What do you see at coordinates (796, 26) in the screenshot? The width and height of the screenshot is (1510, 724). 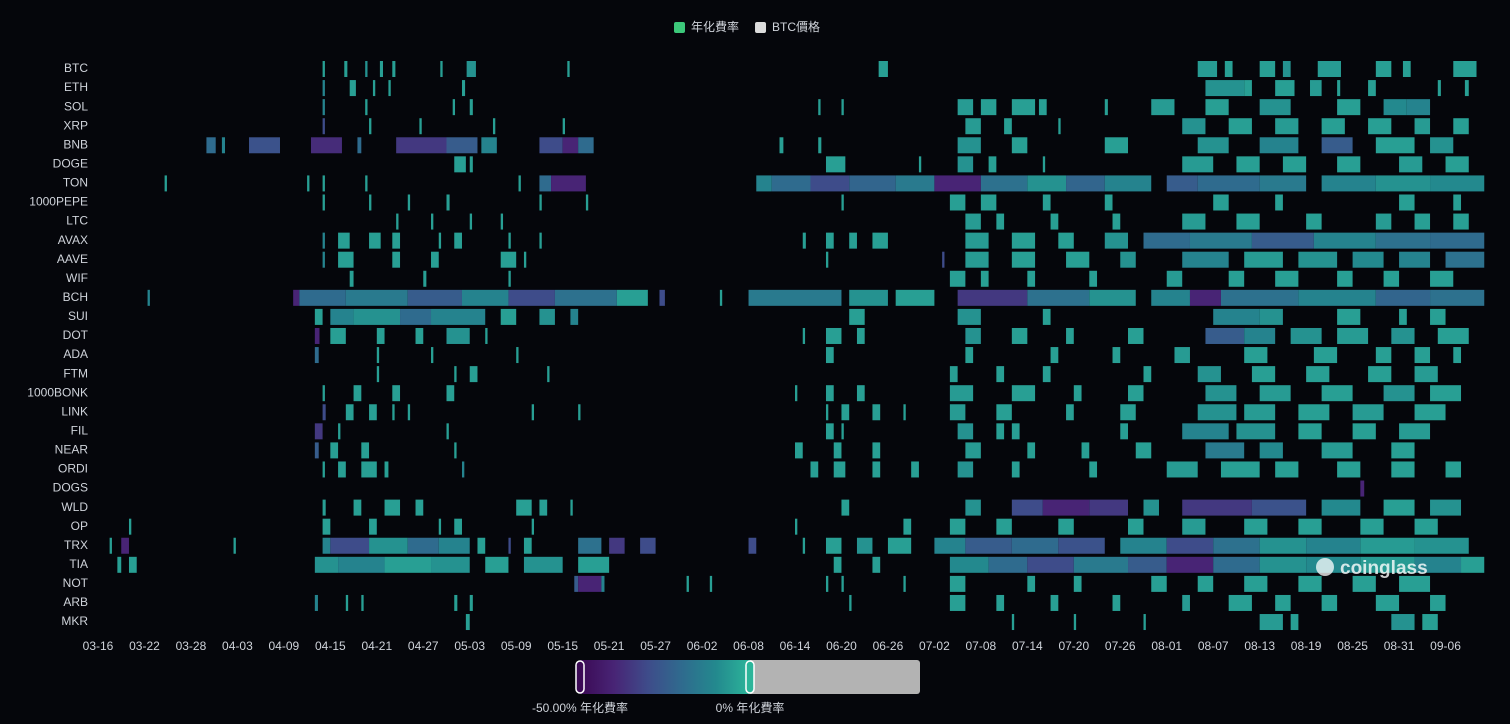 I see `legend-label: BTC價格` at bounding box center [796, 26].